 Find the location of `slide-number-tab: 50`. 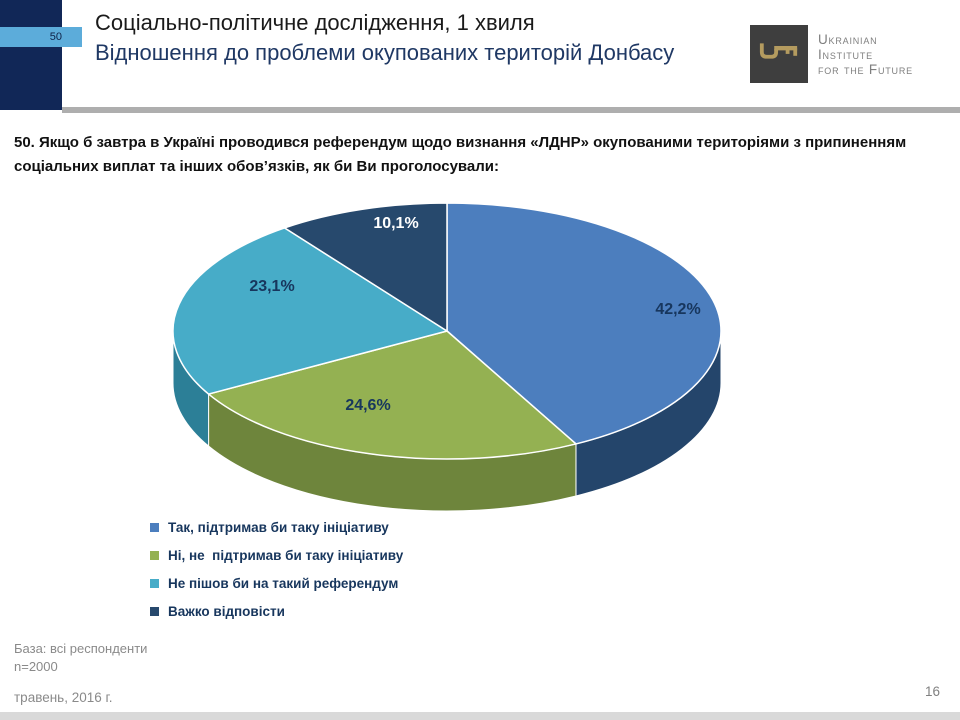

slide-number-tab: 50 is located at coordinates (41, 37).